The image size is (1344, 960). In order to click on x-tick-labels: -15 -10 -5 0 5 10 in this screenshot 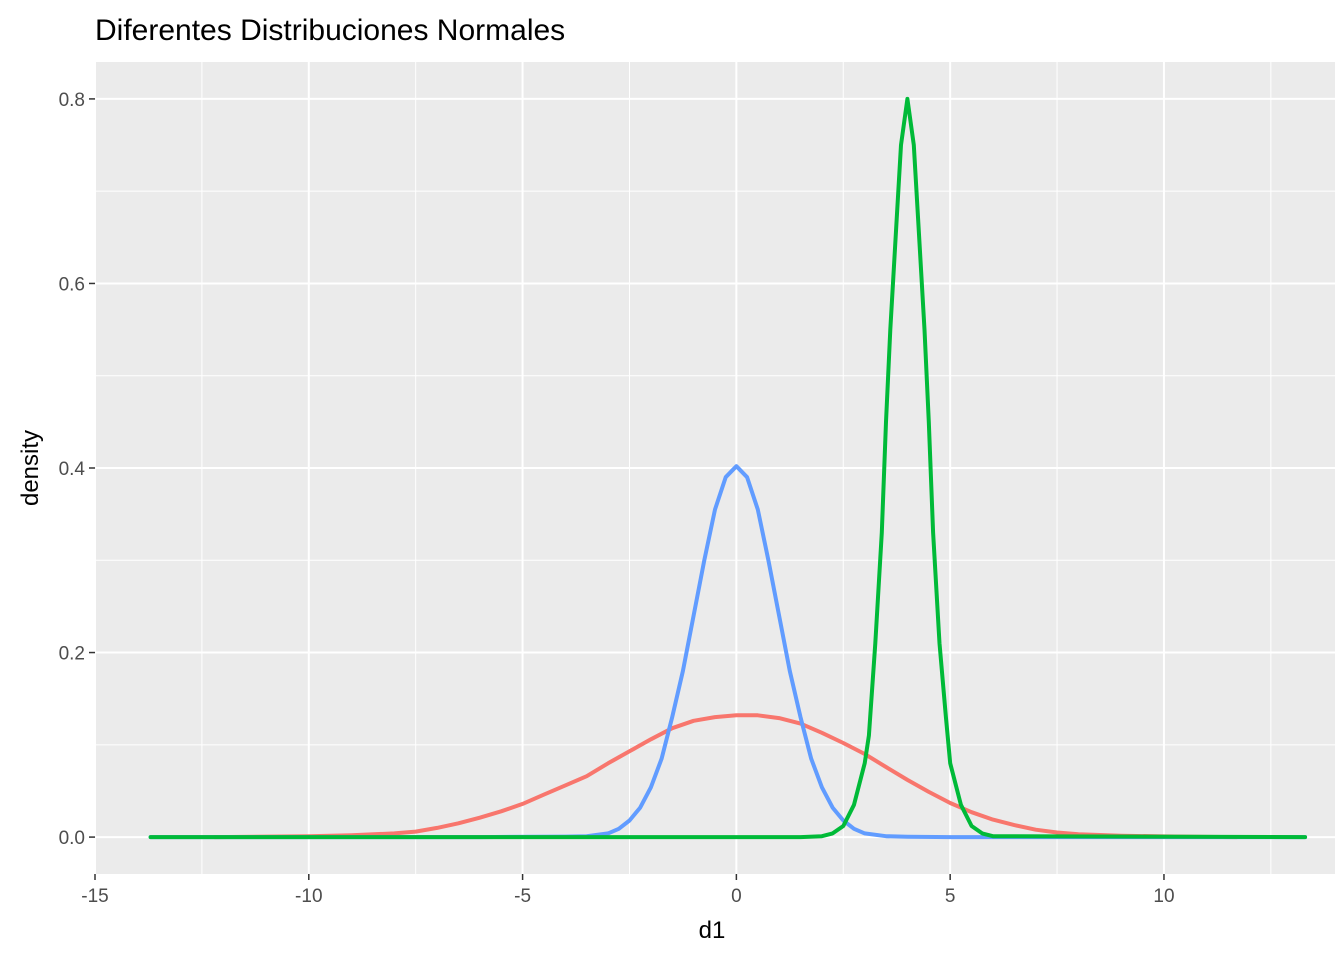, I will do `click(627, 896)`.